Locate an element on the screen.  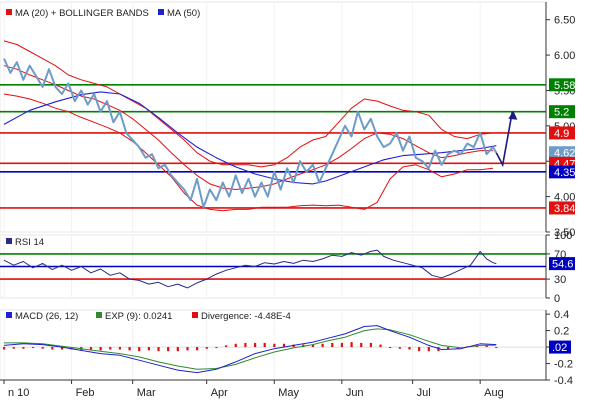
macd-y-tick-label: 0.2 is located at coordinates (561, 332).